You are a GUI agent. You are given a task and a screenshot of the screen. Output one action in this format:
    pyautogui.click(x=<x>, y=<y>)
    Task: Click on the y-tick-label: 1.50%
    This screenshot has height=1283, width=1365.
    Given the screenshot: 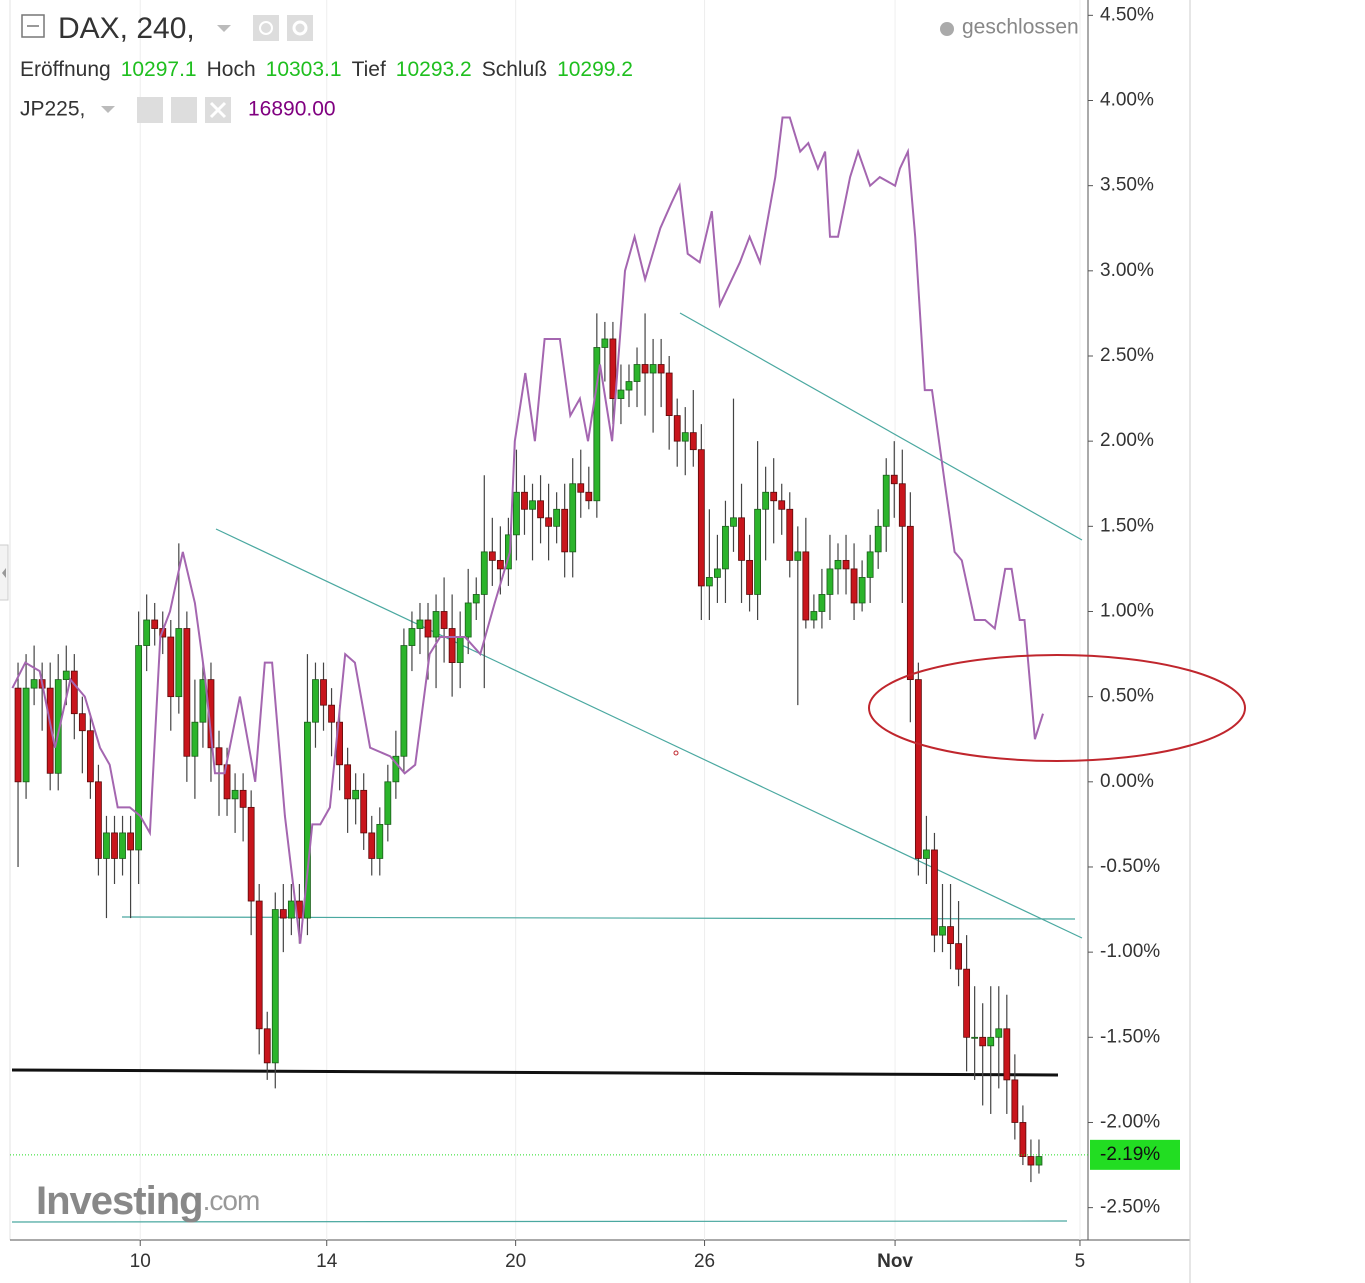 What is the action you would take?
    pyautogui.click(x=1127, y=525)
    